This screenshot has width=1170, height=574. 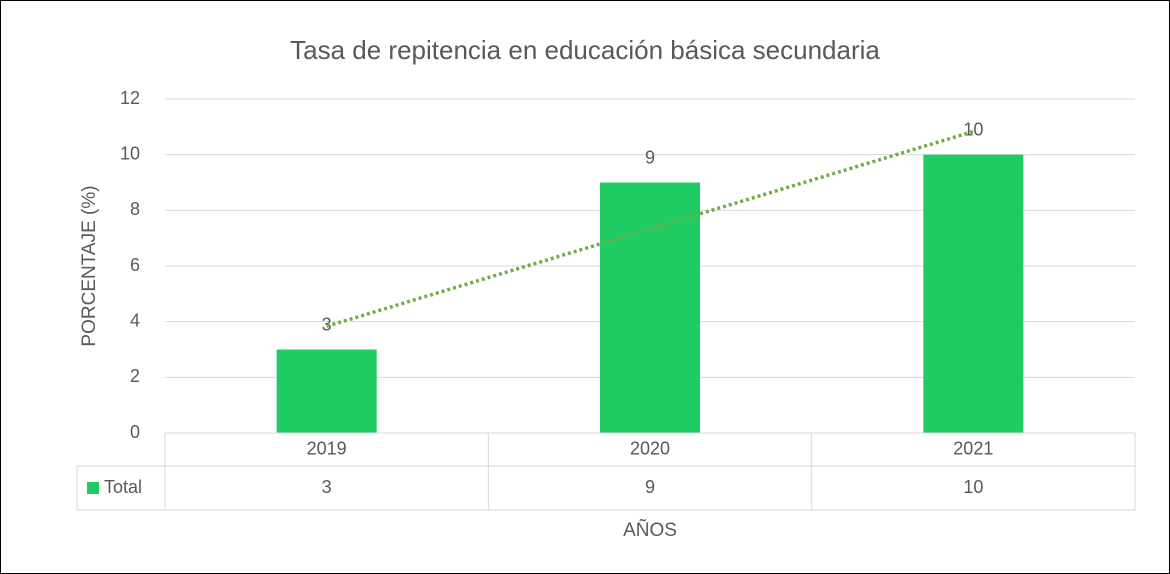 I want to click on y-tick-label: 6, so click(x=135, y=265).